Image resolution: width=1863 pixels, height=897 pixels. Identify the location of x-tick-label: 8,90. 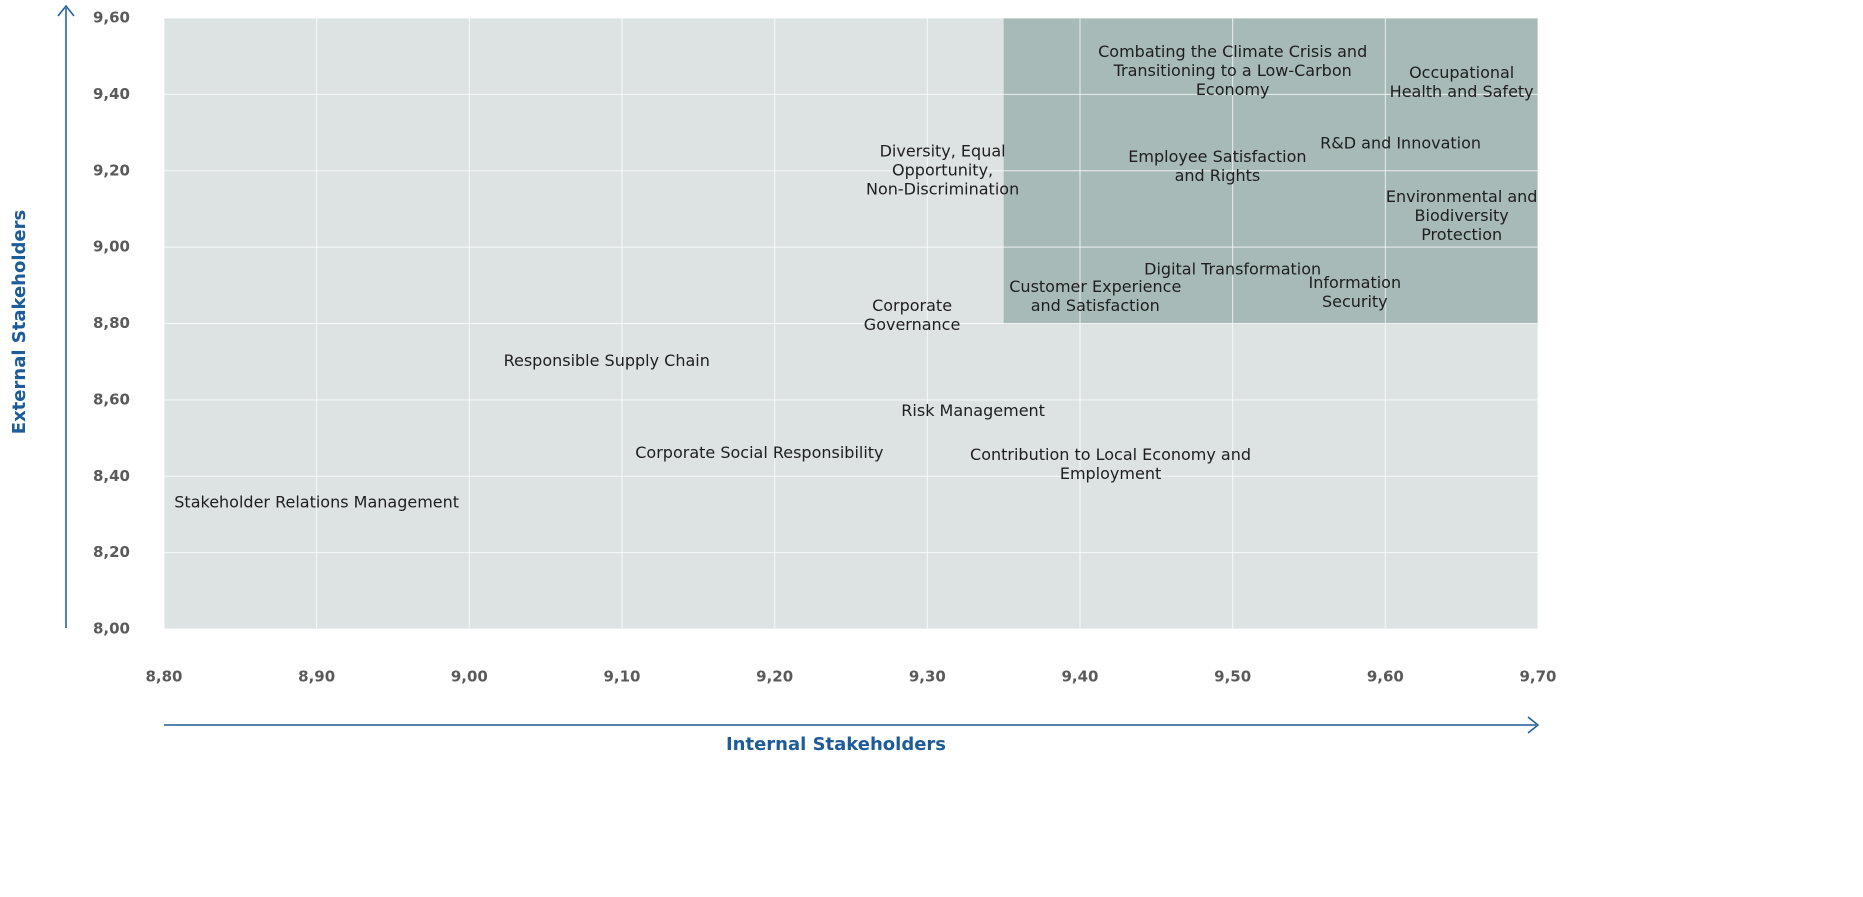
(316, 677).